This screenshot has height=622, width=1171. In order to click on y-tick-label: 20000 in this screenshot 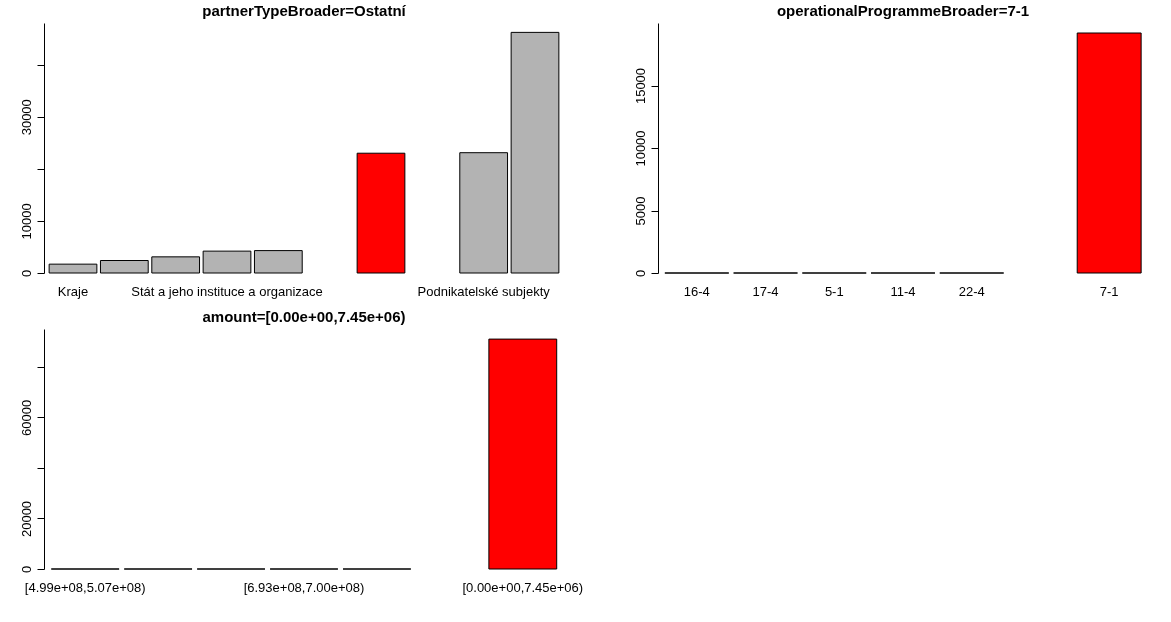, I will do `click(26, 519)`.